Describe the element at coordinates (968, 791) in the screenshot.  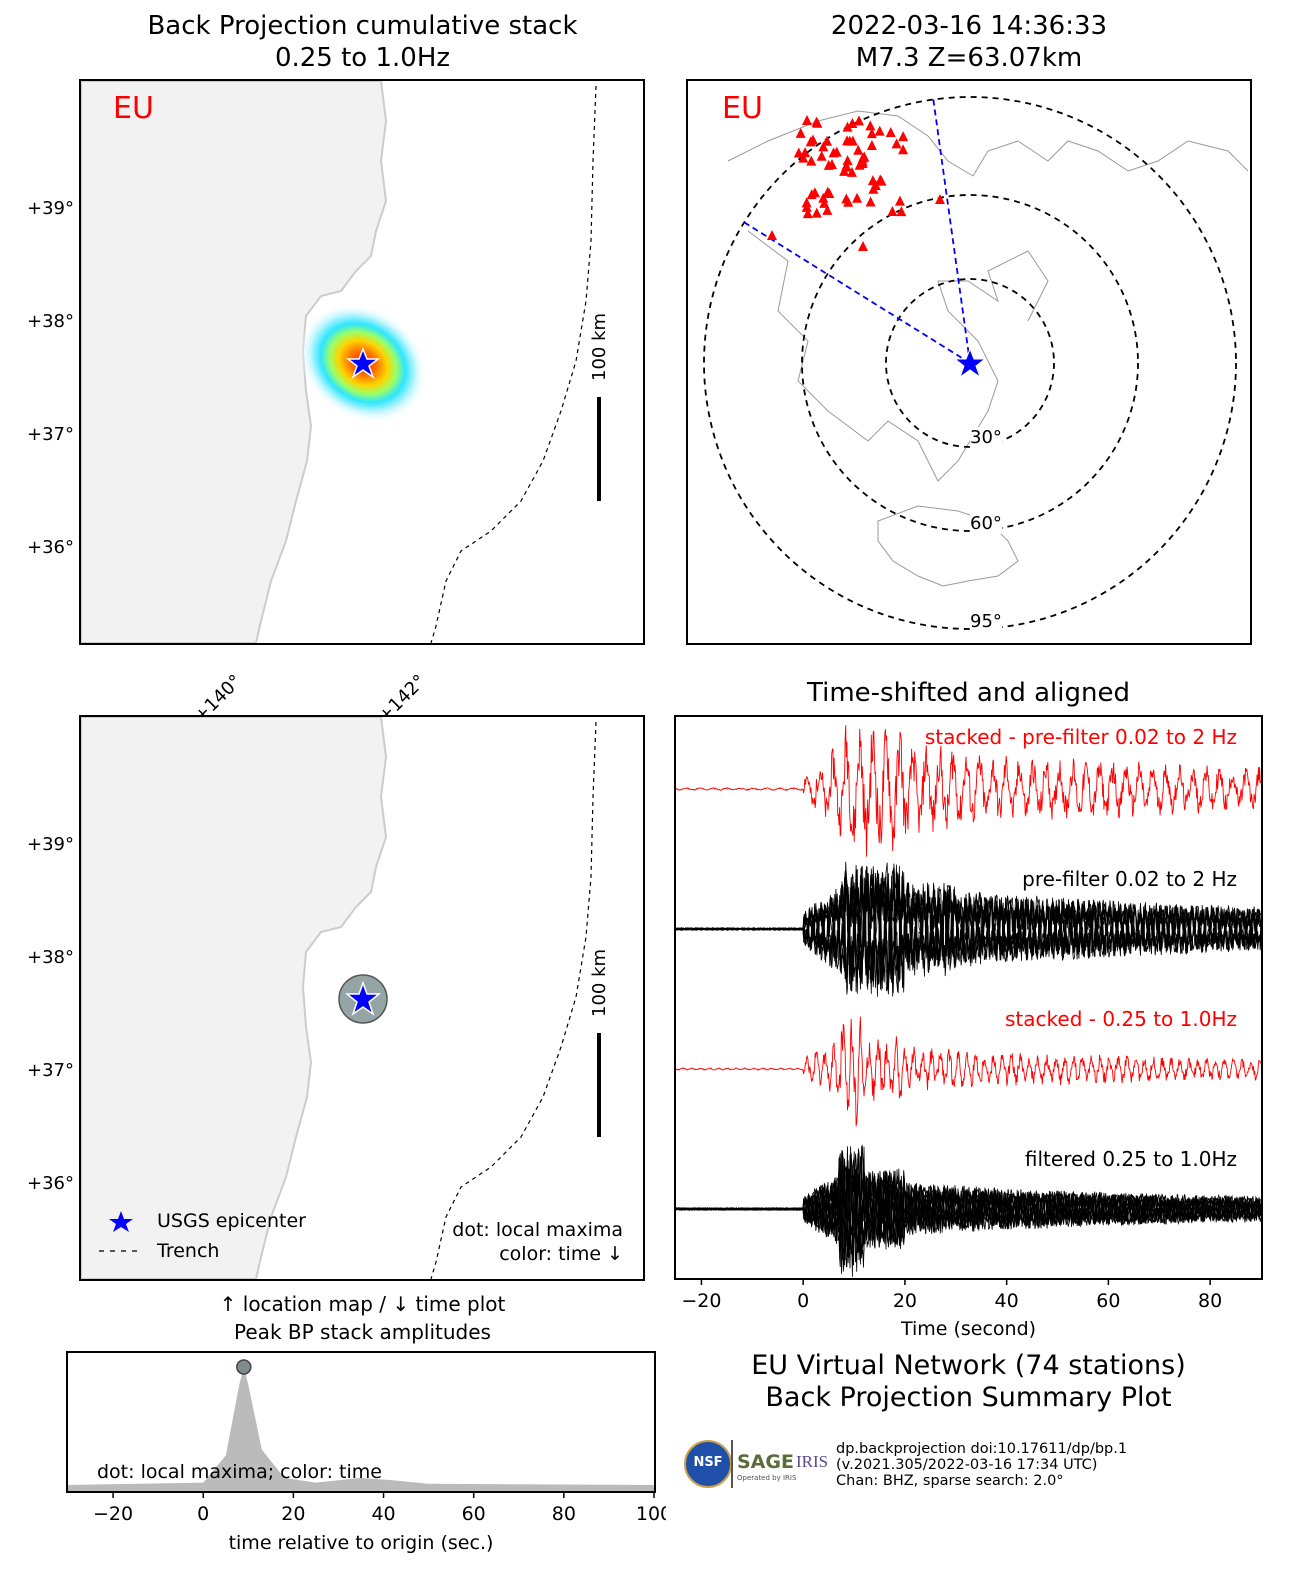
I see `trace-stacked-prefilter` at that location.